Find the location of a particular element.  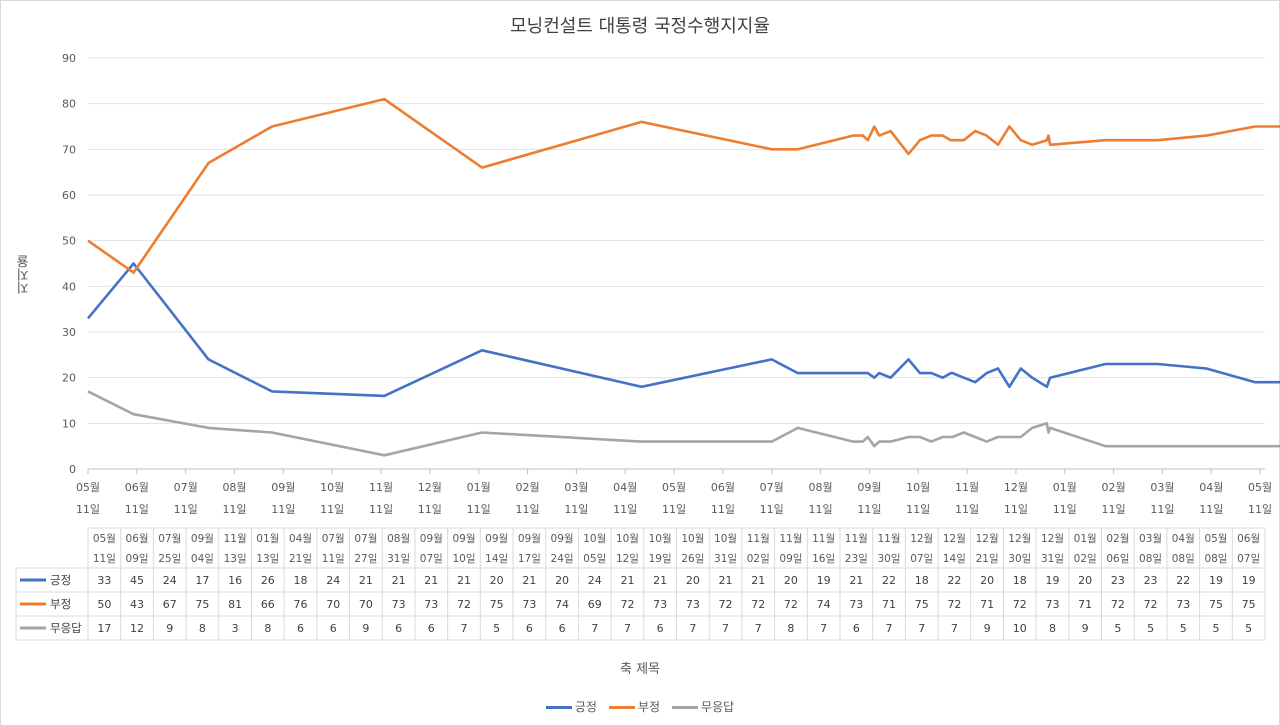

table-header-day: 11일 is located at coordinates (333, 558).